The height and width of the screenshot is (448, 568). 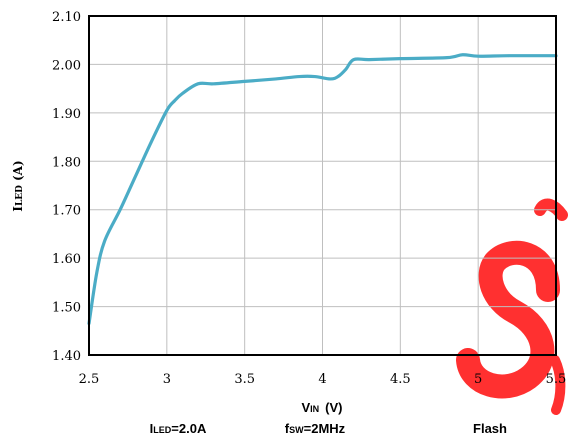 What do you see at coordinates (287, 428) in the screenshot?
I see `condition-fsw-main: f` at bounding box center [287, 428].